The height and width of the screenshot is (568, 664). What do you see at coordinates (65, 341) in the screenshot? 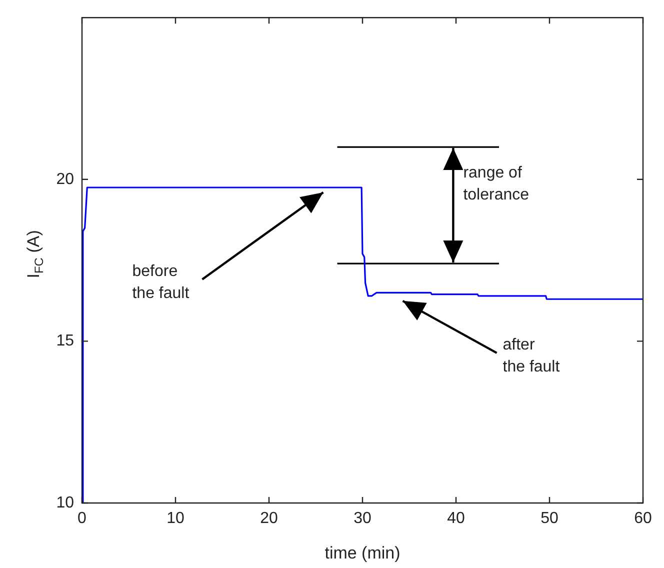
I see `y-tick-label: 15` at bounding box center [65, 341].